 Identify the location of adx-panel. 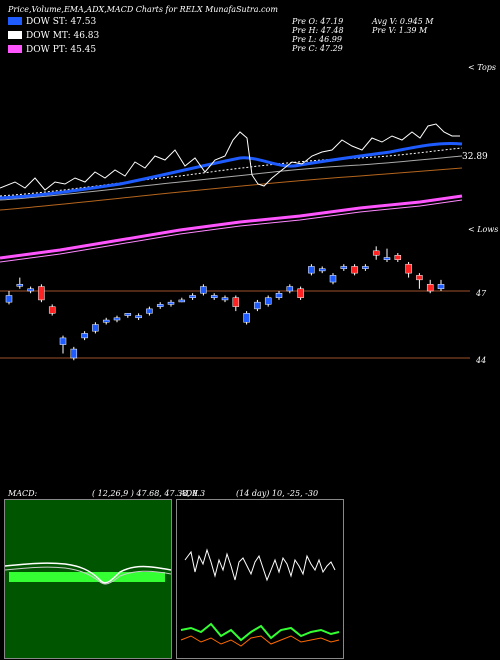
(260, 579).